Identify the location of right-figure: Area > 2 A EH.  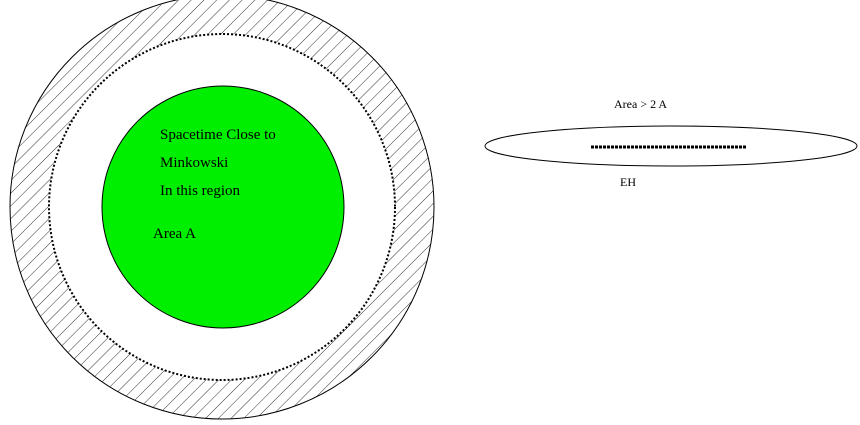
(671, 143).